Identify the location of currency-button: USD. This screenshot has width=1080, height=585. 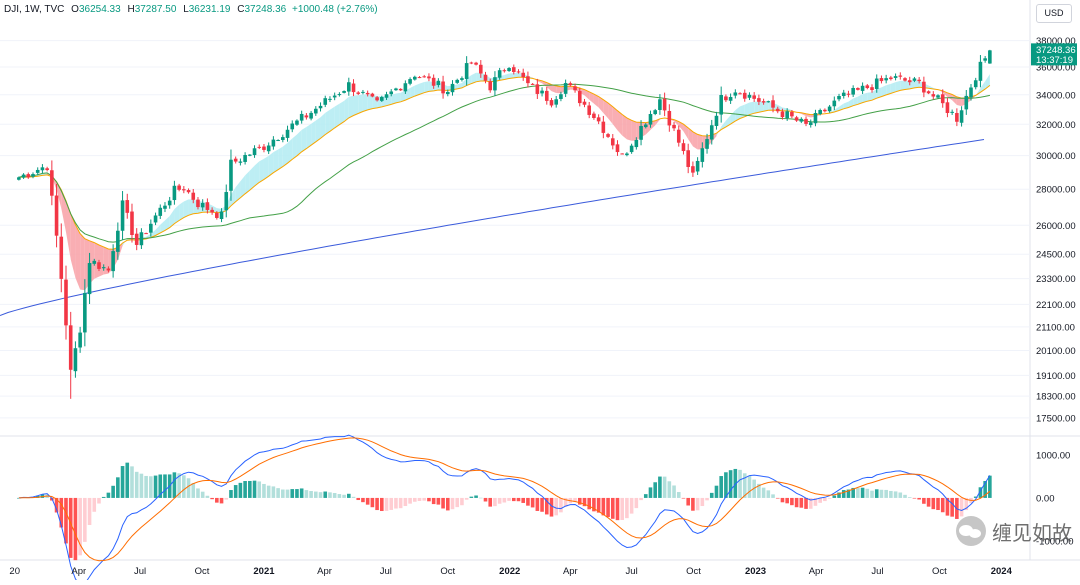
(1054, 13).